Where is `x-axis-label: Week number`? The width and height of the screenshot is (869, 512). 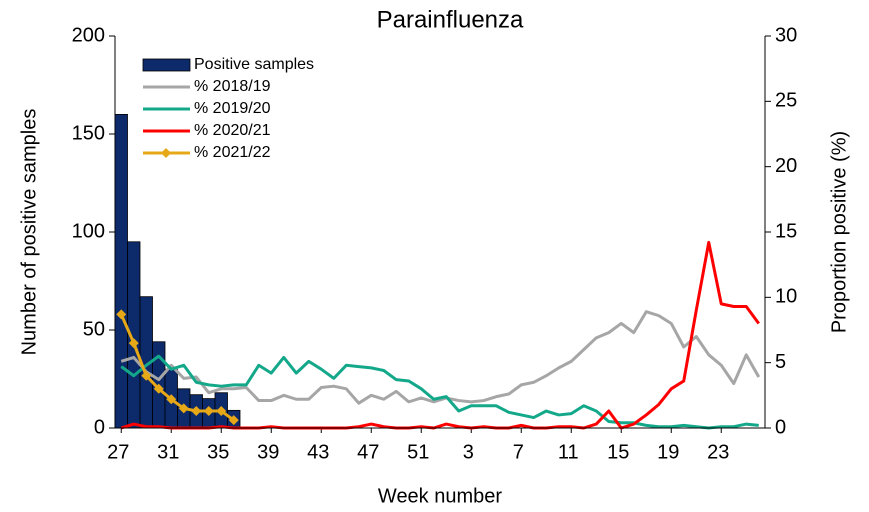 x-axis-label: Week number is located at coordinates (440, 496).